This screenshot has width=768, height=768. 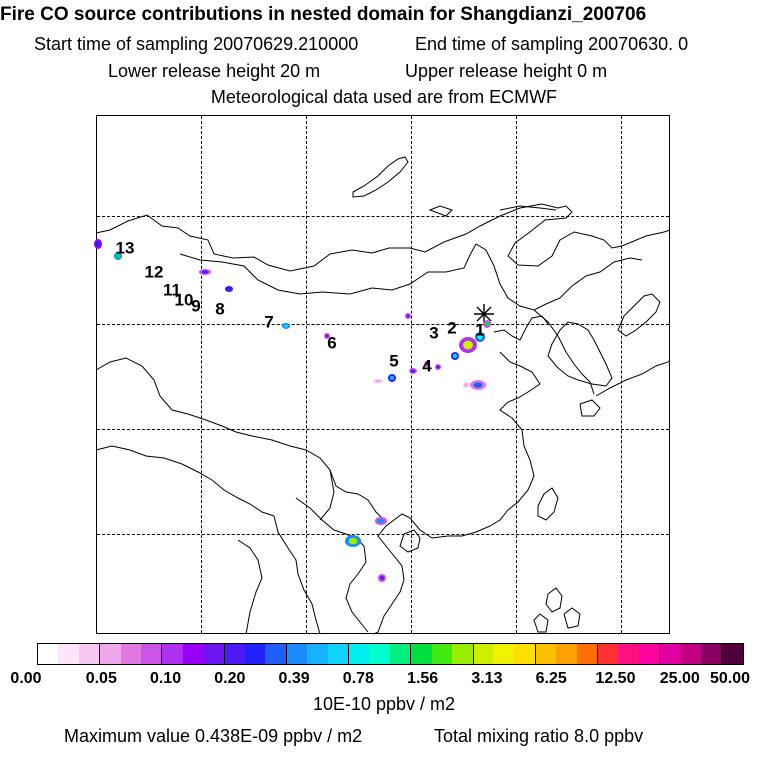 What do you see at coordinates (154, 271) in the screenshot?
I see `site-label: 12` at bounding box center [154, 271].